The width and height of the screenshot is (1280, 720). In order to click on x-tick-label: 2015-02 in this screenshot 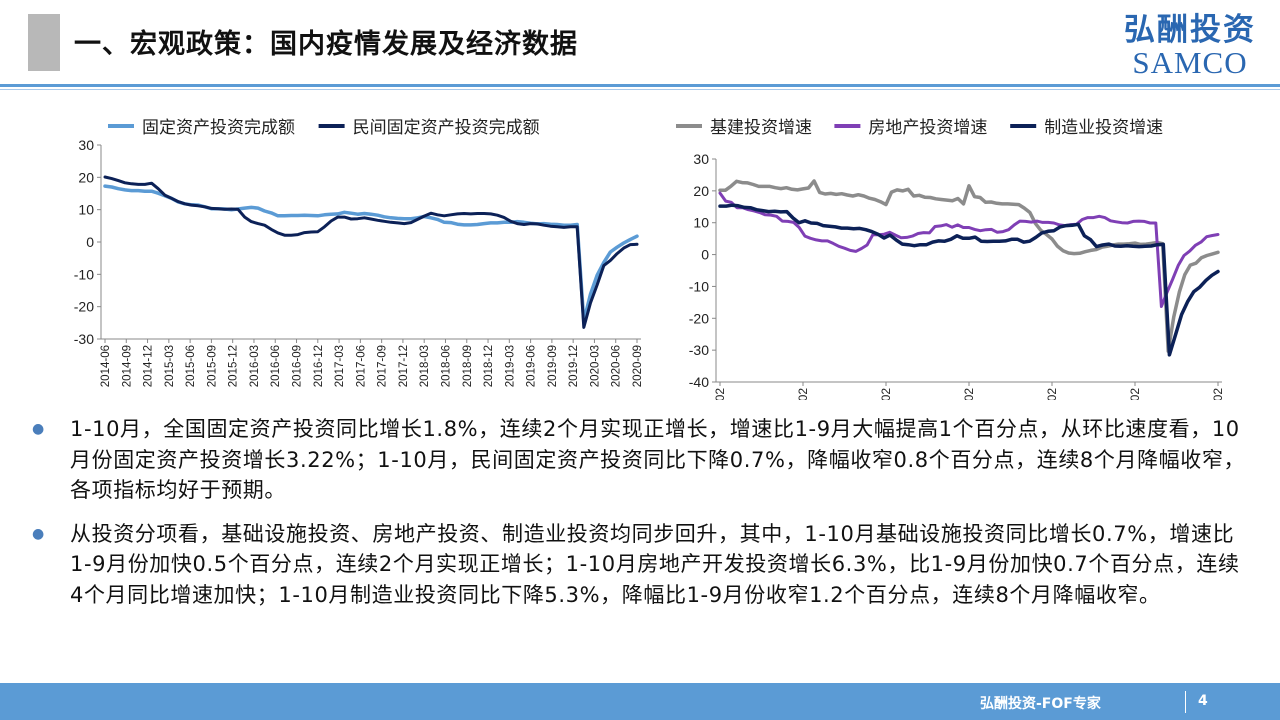, I will do `click(803, 394)`.